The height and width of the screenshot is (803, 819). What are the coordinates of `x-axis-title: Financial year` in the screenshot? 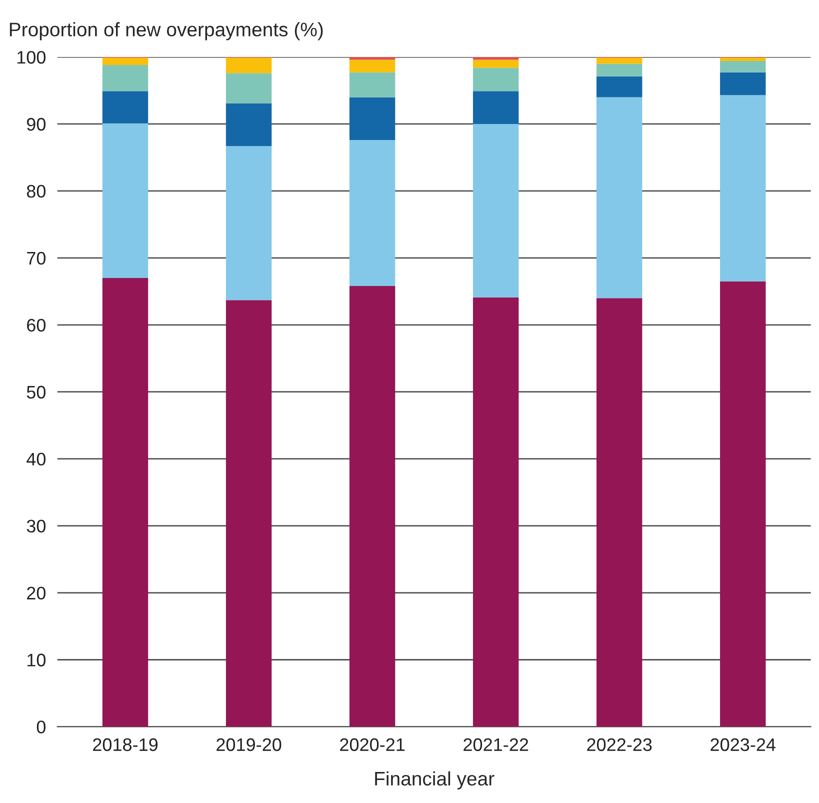 It's located at (434, 780).